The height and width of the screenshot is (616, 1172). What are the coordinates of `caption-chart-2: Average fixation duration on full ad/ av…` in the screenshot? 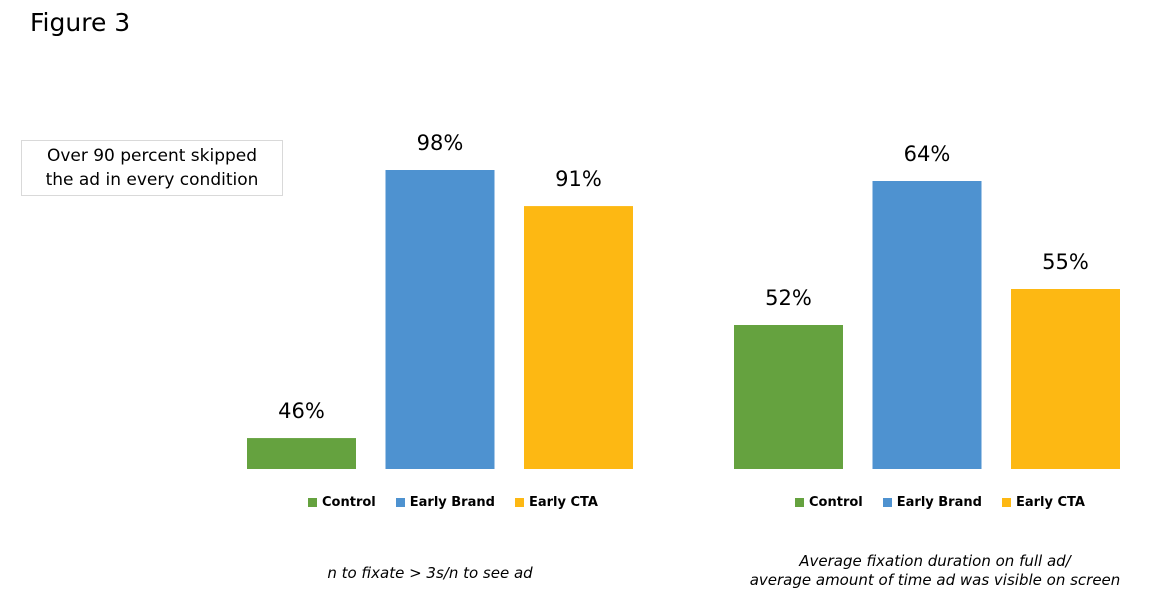 It's located at (935, 571).